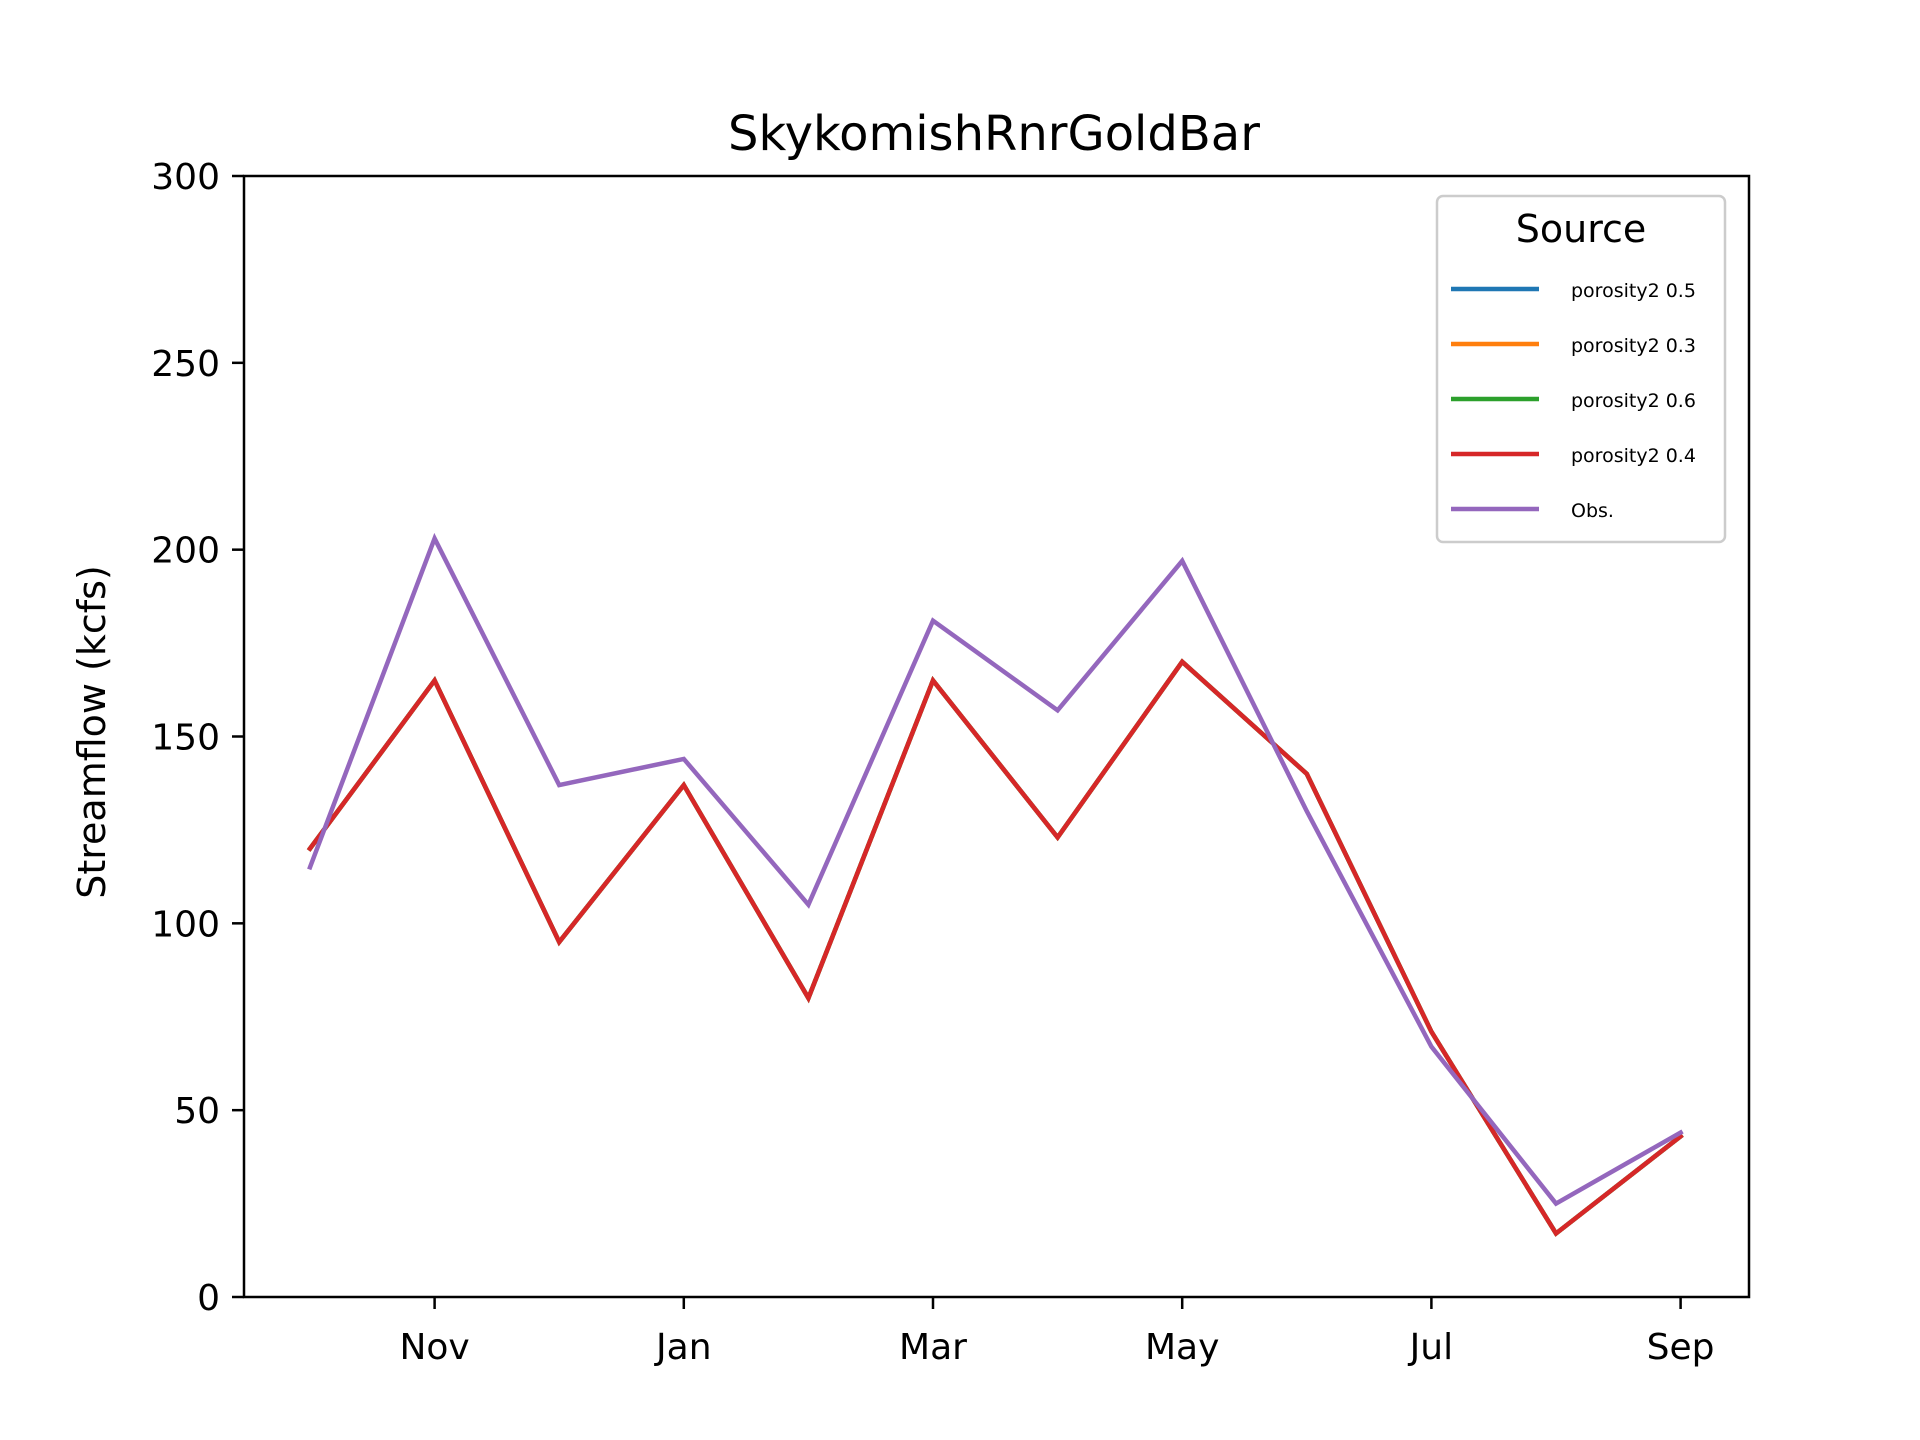 The height and width of the screenshot is (1440, 1920). What do you see at coordinates (185, 924) in the screenshot?
I see `y-tick-label: 100` at bounding box center [185, 924].